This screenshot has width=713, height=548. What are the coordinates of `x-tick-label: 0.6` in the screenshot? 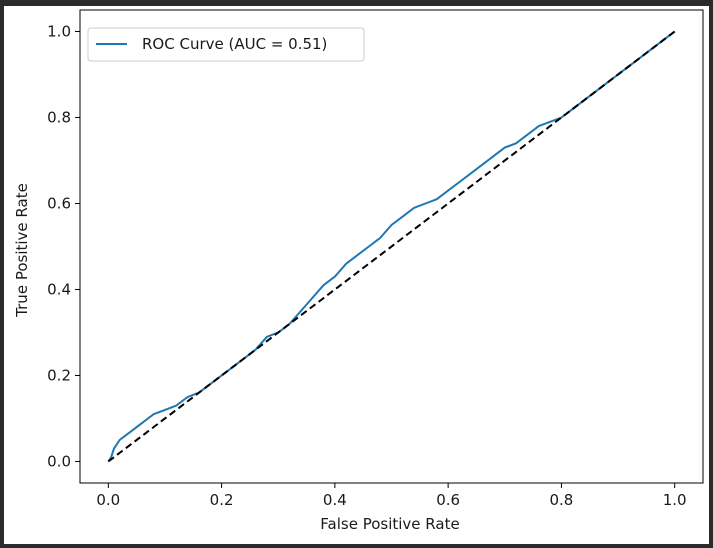 It's located at (448, 500).